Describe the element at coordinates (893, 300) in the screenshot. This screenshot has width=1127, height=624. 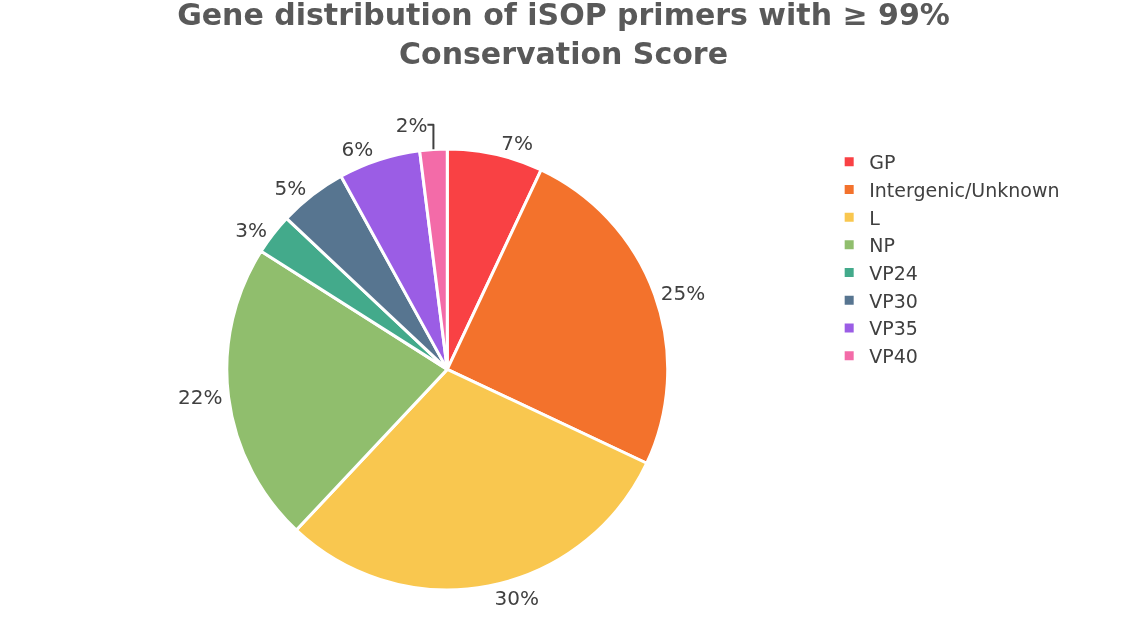
I see `legend-label: VP30` at that location.